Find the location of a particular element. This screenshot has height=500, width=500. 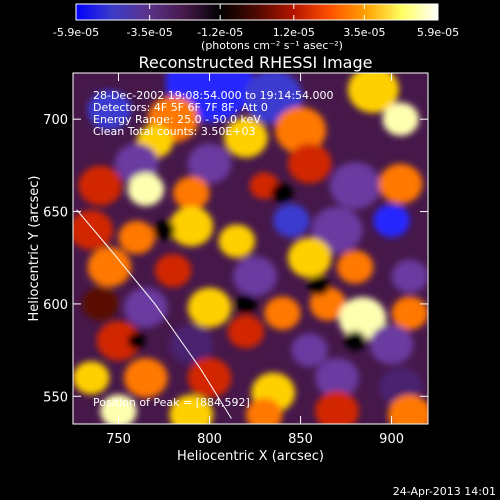

x-axis-label: Heliocentric X (arcsec) is located at coordinates (250, 456).